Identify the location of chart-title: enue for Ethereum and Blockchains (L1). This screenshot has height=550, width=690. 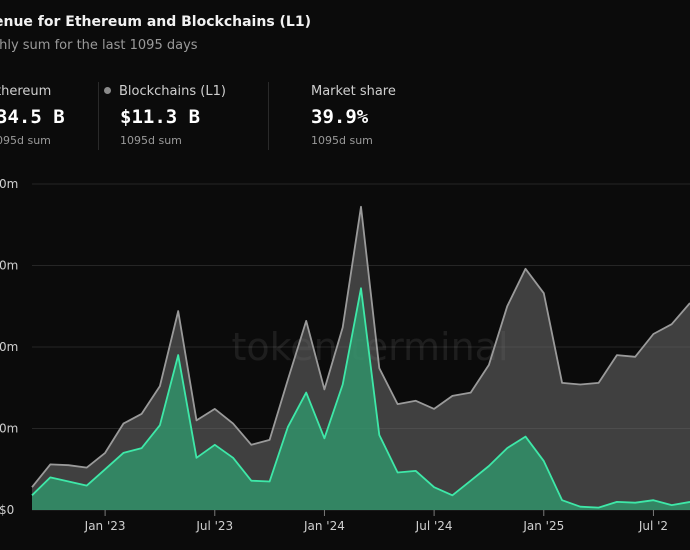
(155, 22).